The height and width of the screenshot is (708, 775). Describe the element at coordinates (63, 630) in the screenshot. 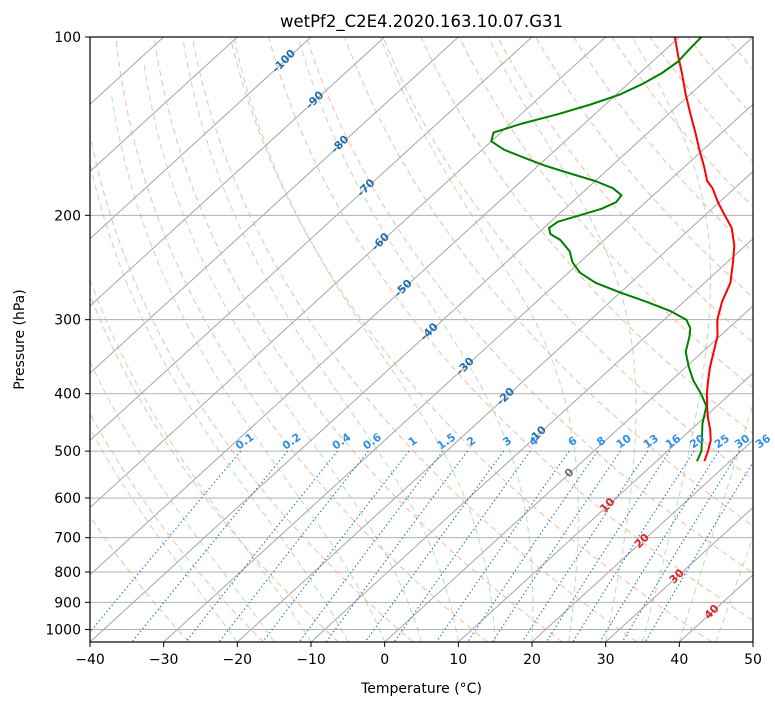

I see `y-tick-label: 1000` at that location.